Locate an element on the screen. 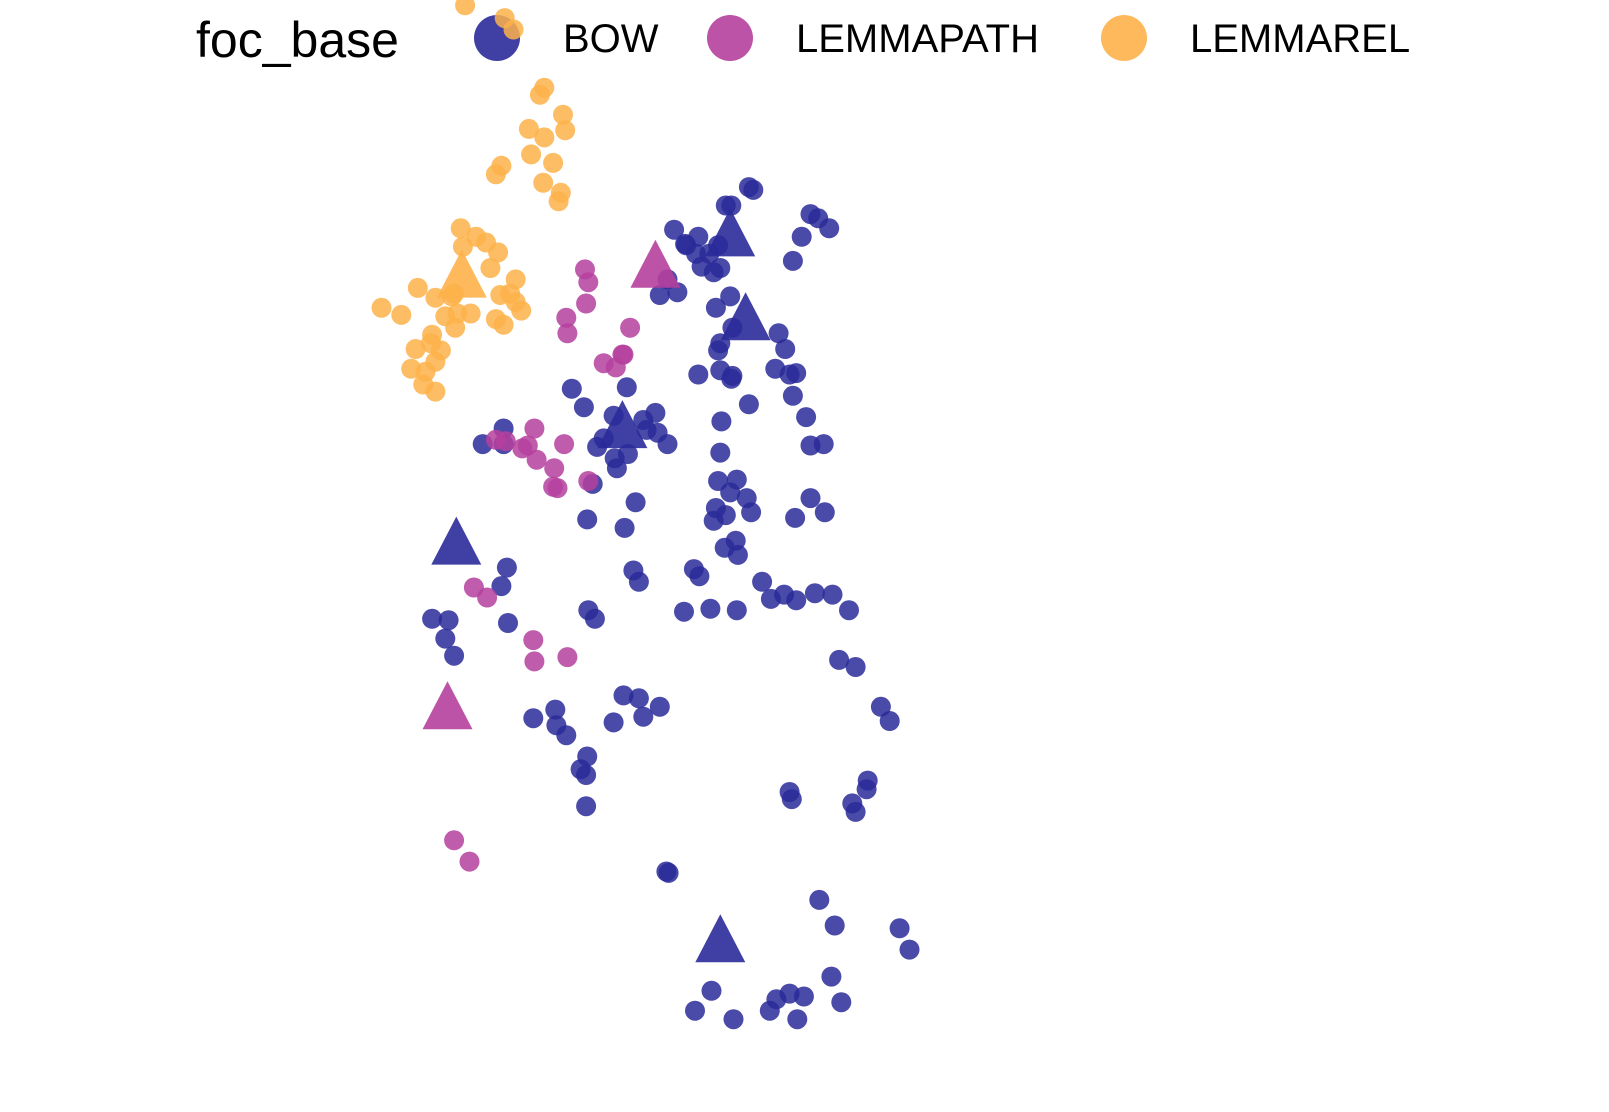 The height and width of the screenshot is (1112, 1609). legend-title: foc_base is located at coordinates (297, 40).